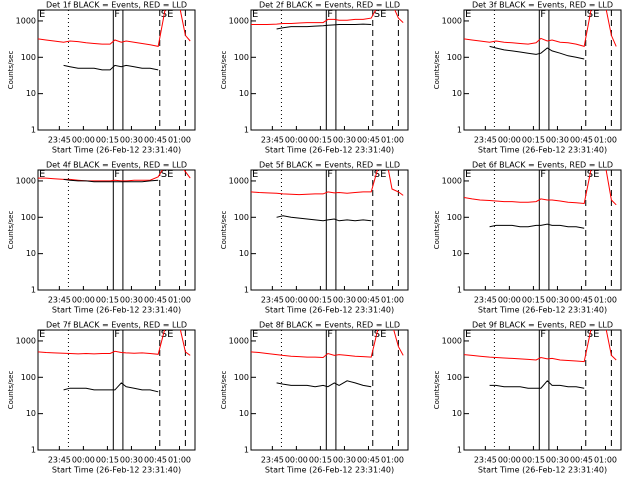  What do you see at coordinates (329, 325) in the screenshot?
I see `chart-title: Det 8f BLACK = Events, RED = LLD` at bounding box center [329, 325].